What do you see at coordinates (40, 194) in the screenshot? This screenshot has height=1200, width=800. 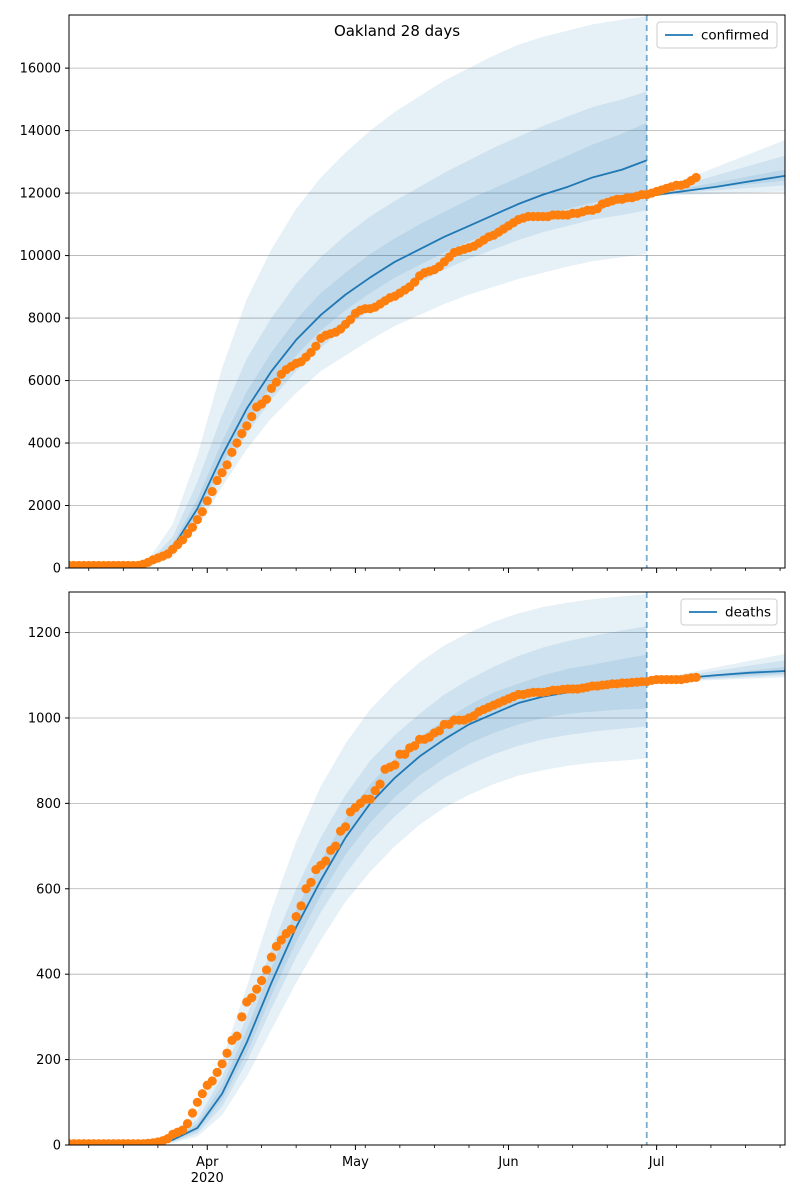 I see `y-tick-label: 12000` at bounding box center [40, 194].